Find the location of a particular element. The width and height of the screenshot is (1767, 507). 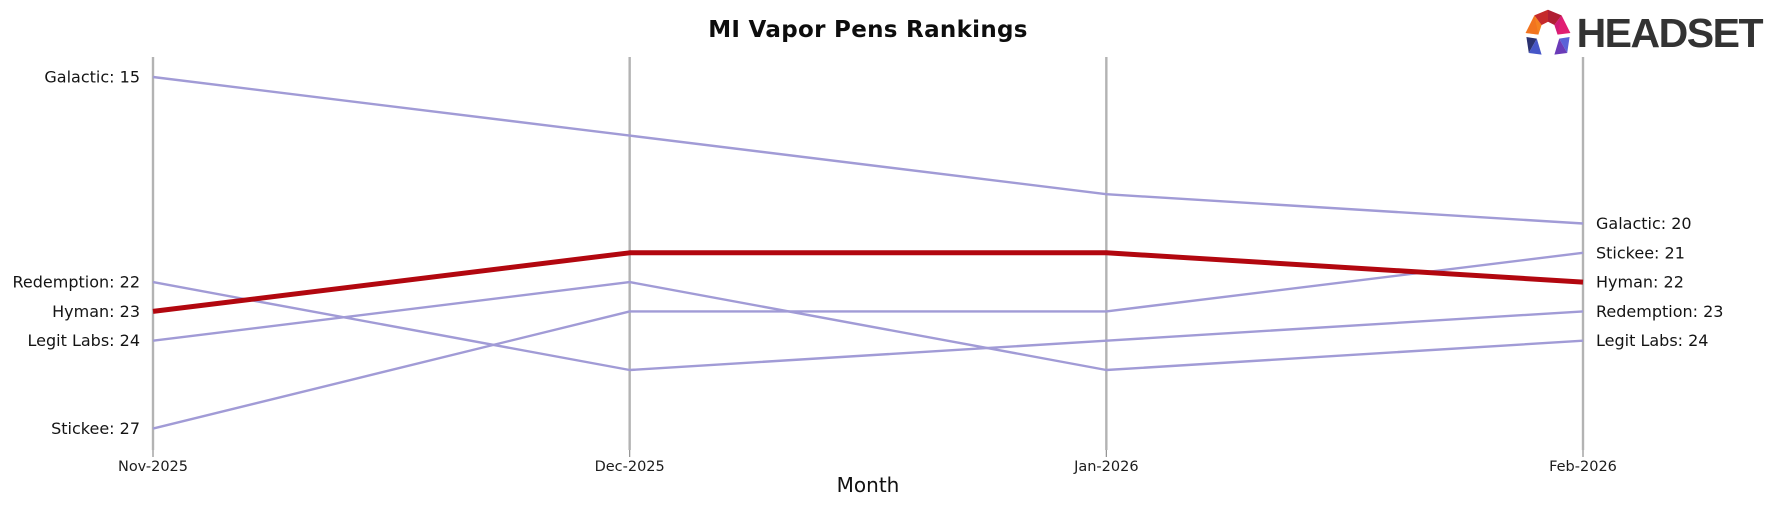

x-axis-title: Month is located at coordinates (868, 485).